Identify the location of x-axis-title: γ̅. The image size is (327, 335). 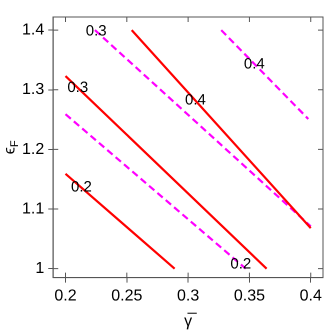
(191, 321).